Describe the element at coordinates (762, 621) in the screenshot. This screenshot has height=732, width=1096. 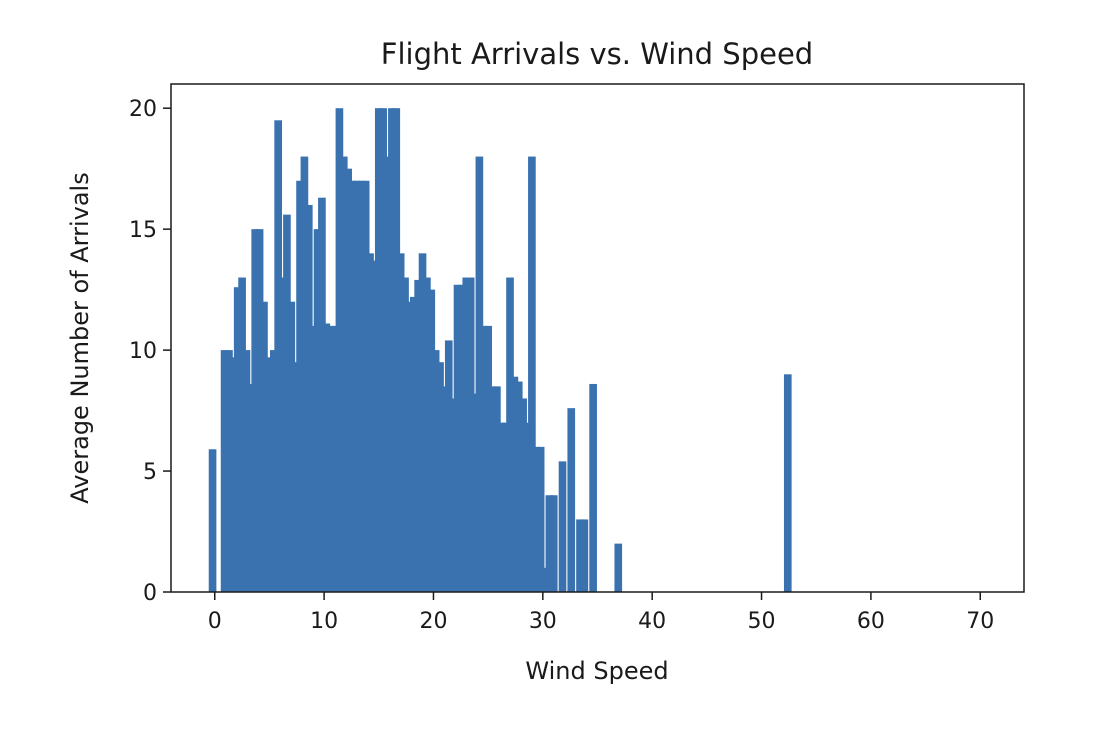
I see `x-tick-label: 50` at that location.